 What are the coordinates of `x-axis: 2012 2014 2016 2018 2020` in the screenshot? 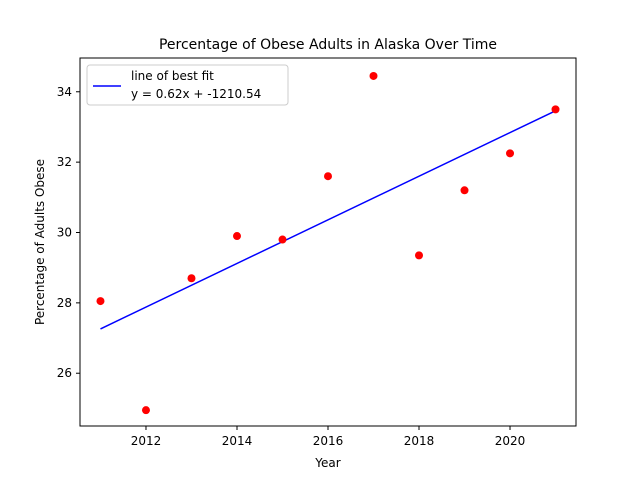 It's located at (328, 437).